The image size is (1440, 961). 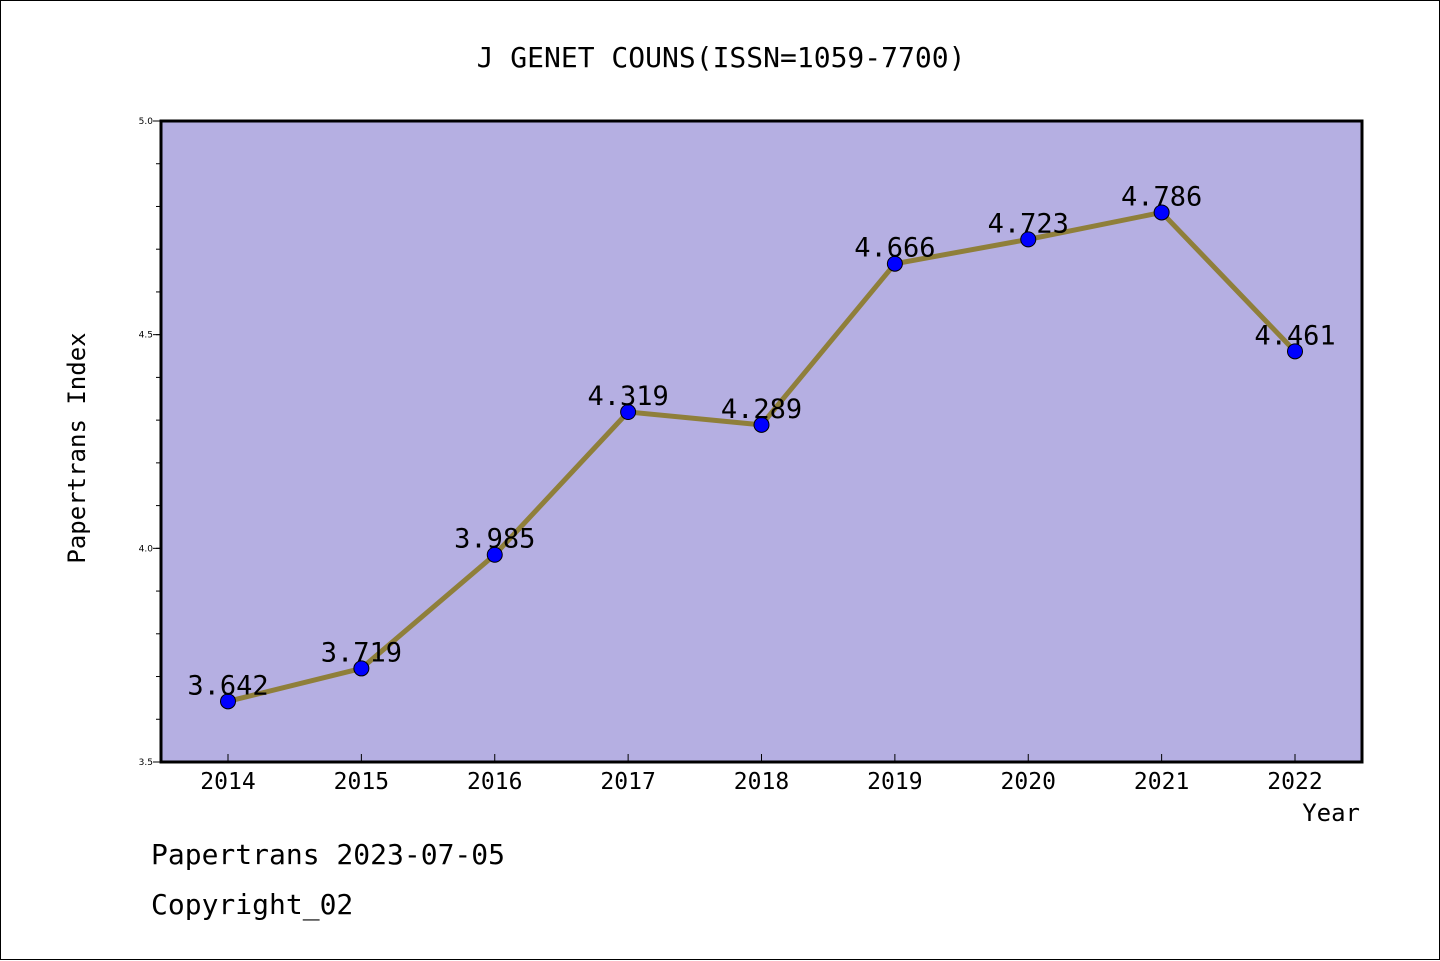 What do you see at coordinates (150, 442) in the screenshot?
I see `y-axis-ticks: 3.5 4.0 4.5 5.0` at bounding box center [150, 442].